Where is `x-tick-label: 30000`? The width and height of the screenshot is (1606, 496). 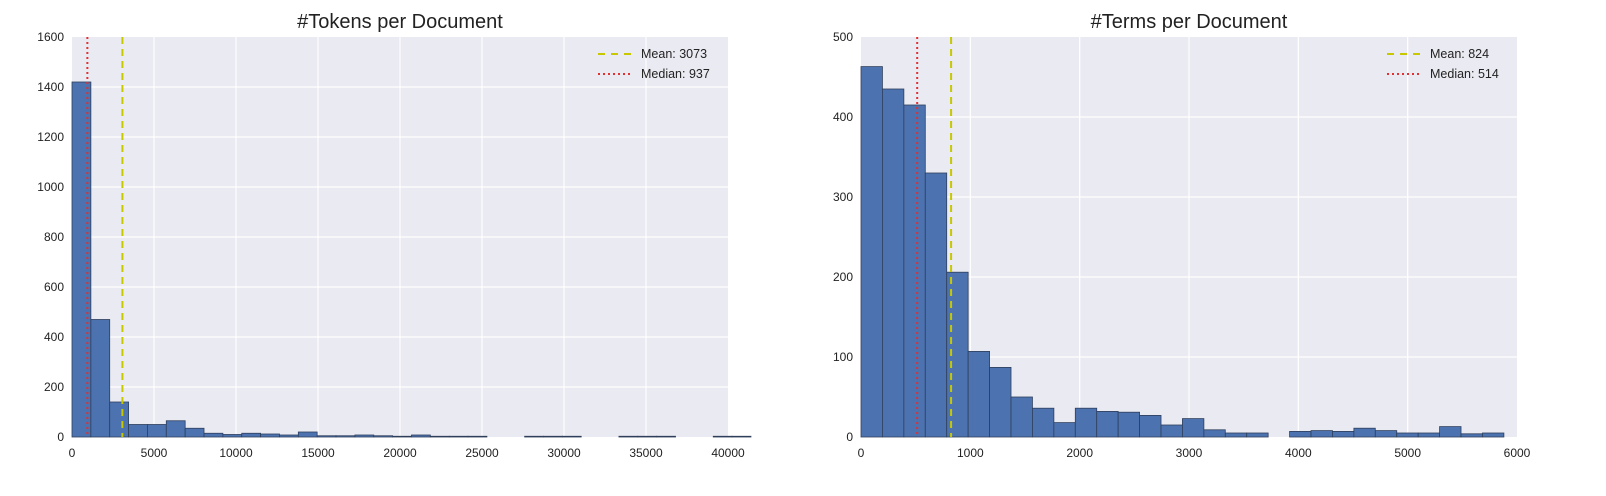
x-tick-label: 30000 is located at coordinates (564, 453).